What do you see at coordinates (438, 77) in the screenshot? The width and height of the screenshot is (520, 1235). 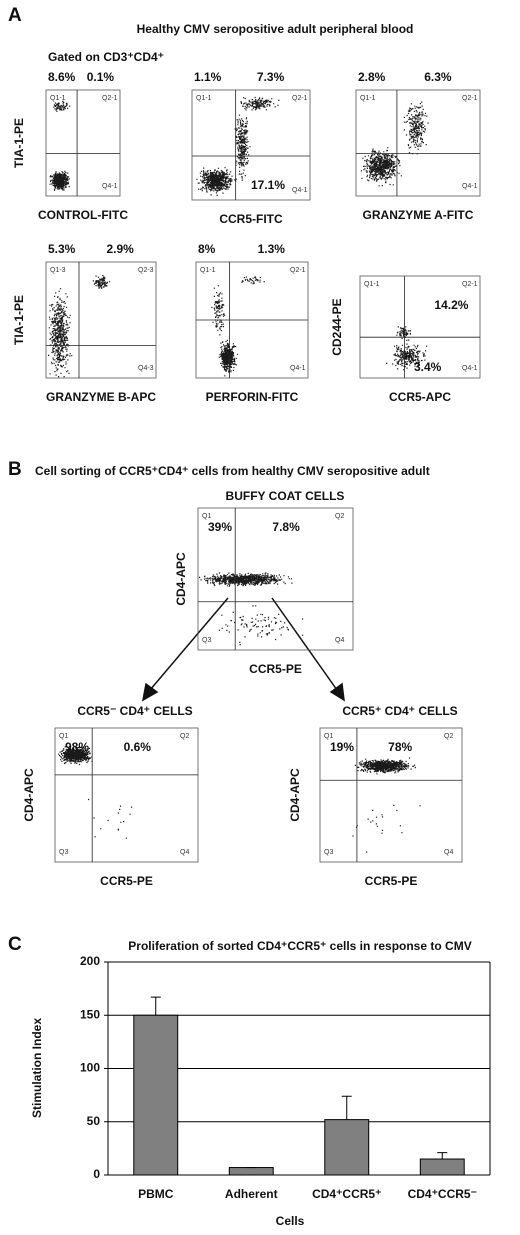 I see `quadrant-percentage: 6.3%` at bounding box center [438, 77].